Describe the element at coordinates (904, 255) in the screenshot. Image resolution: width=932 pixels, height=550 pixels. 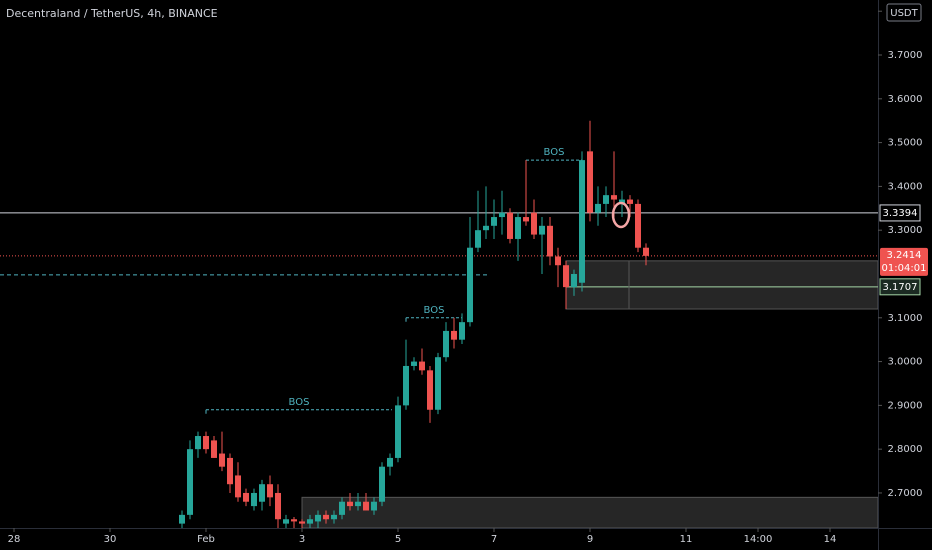
I see `last-price-label: 3.2414` at that location.